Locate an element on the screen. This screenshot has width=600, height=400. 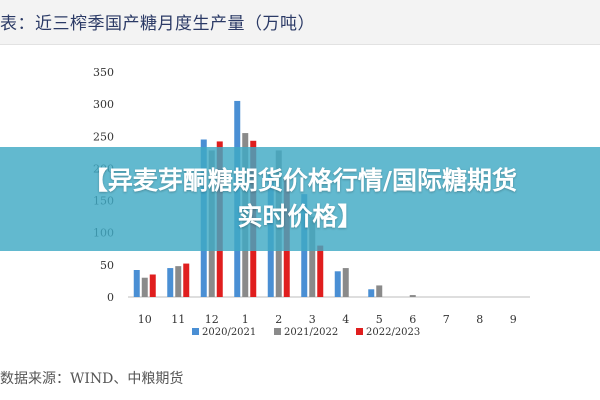
x-tick-label: 3 is located at coordinates (312, 319).